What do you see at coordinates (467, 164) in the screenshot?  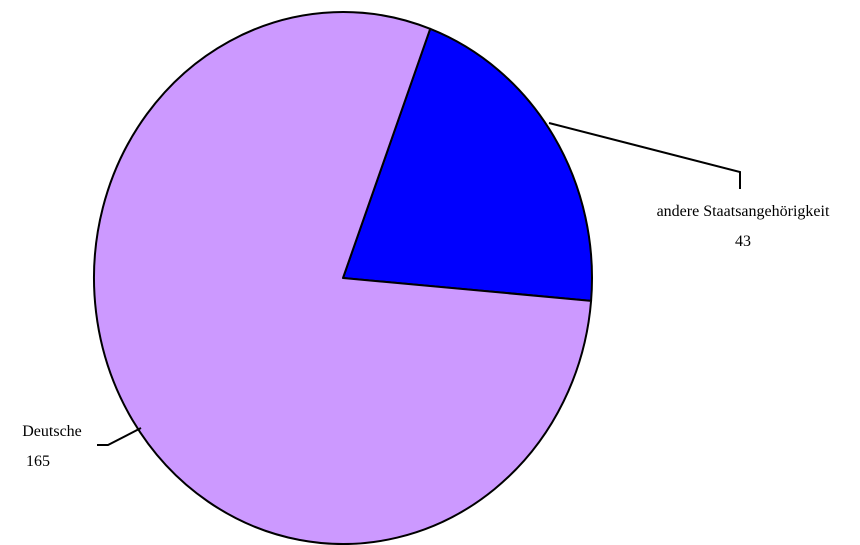 I see `pie-slice-andere` at bounding box center [467, 164].